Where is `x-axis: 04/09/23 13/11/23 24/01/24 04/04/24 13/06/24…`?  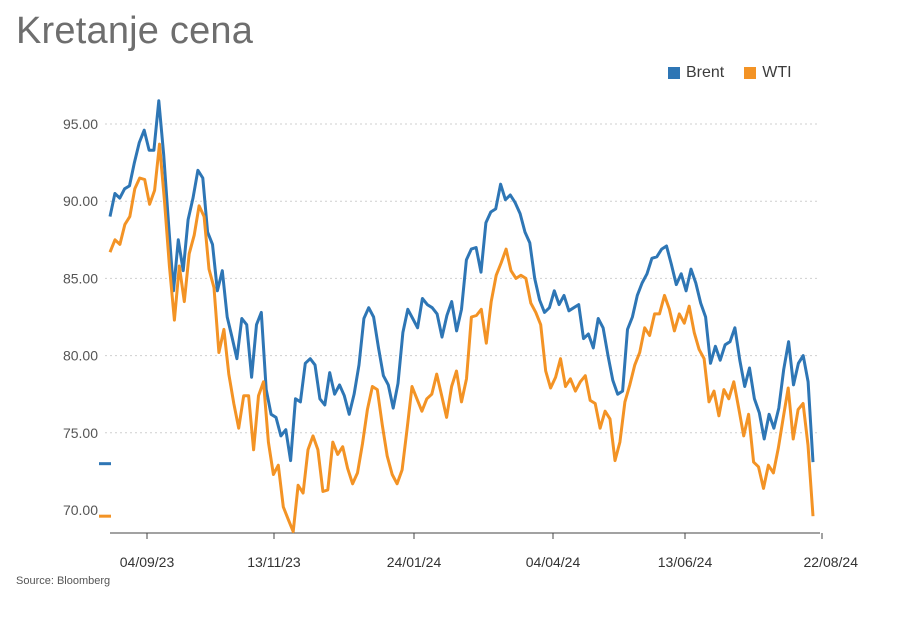
x-axis: 04/09/23 13/11/23 24/01/24 04/04/24 13/06/24… is located at coordinates (489, 551).